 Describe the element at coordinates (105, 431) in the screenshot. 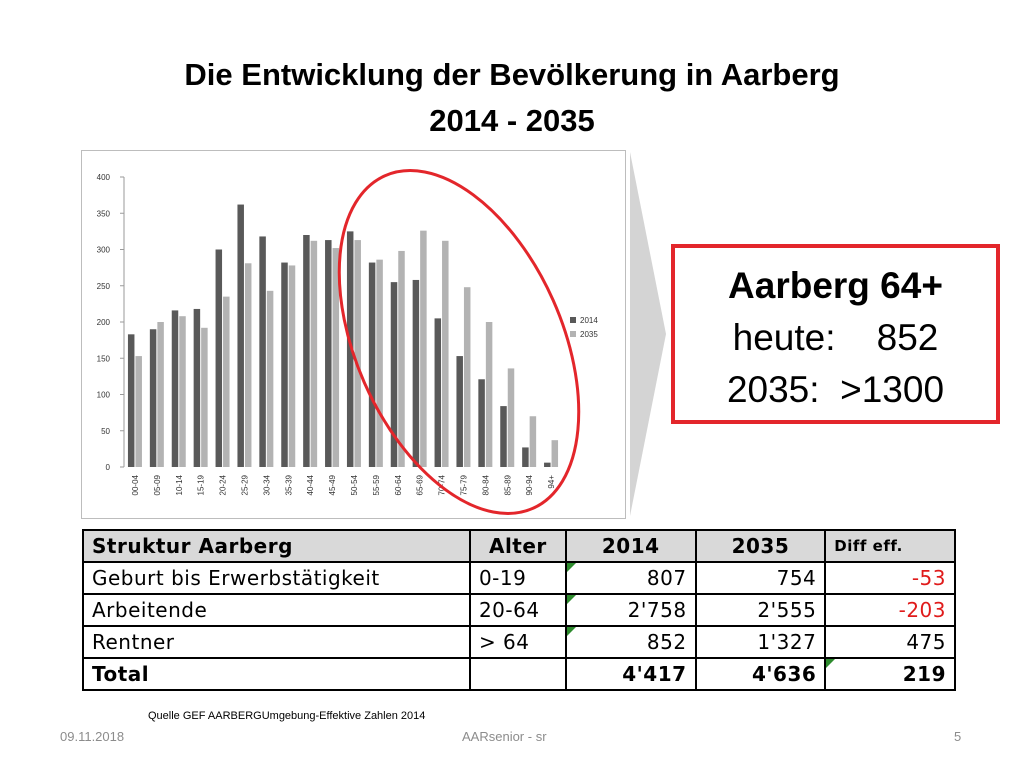

I see `y-tick-label: 50` at that location.